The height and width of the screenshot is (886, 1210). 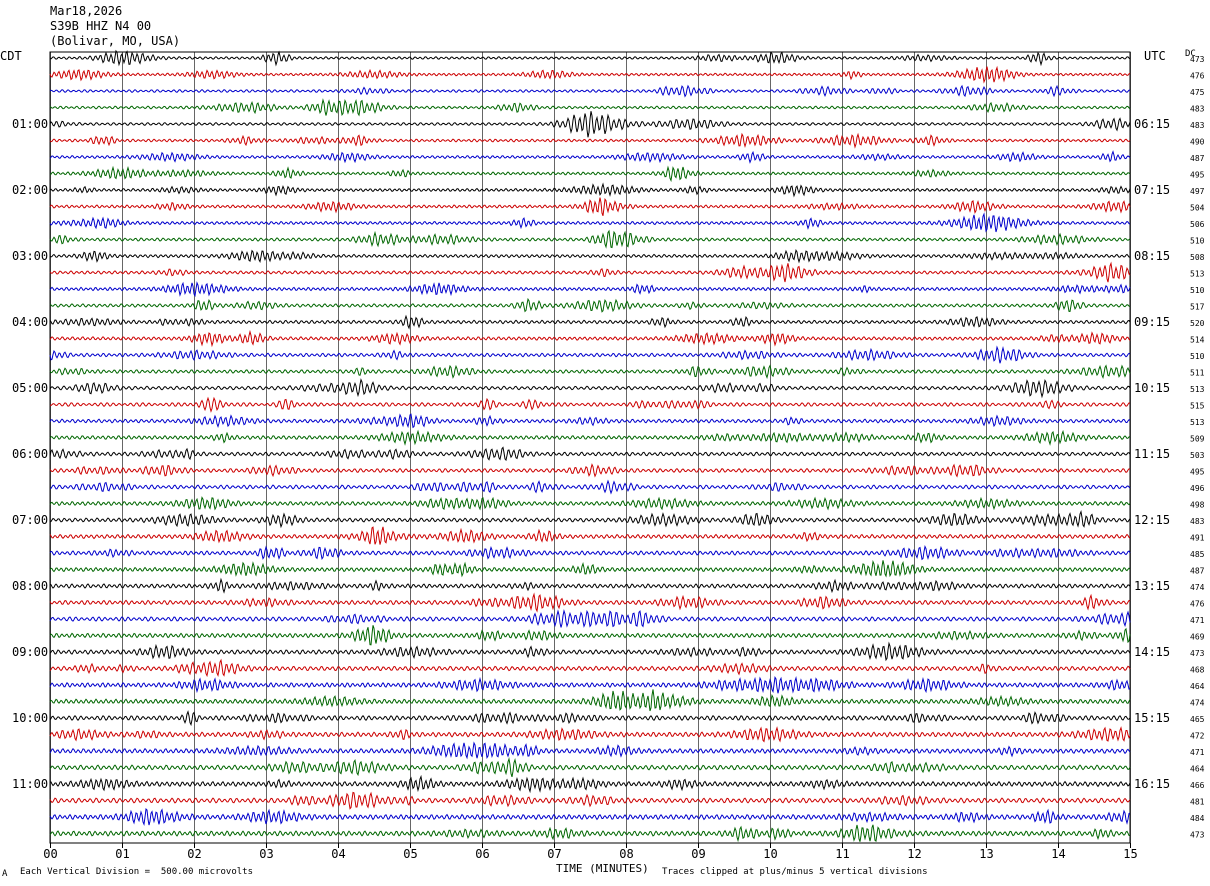 What do you see at coordinates (30, 652) in the screenshot?
I see `left-hour-label: 09:00` at bounding box center [30, 652].